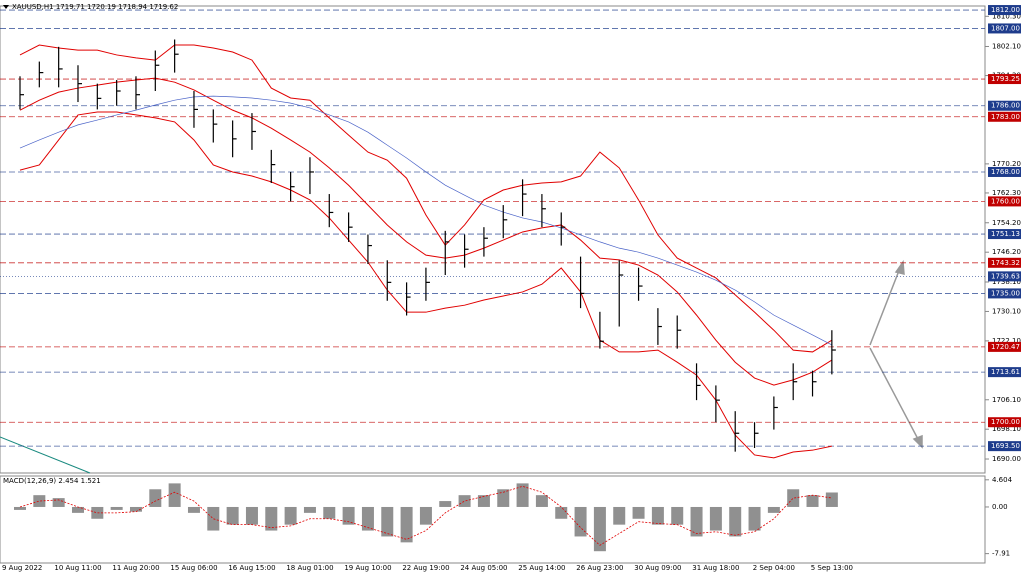 The width and height of the screenshot is (1024, 574). Describe the element at coordinates (52, 481) in the screenshot. I see `macd-title: MACD(12,26,9) 2.454 1.521` at that location.